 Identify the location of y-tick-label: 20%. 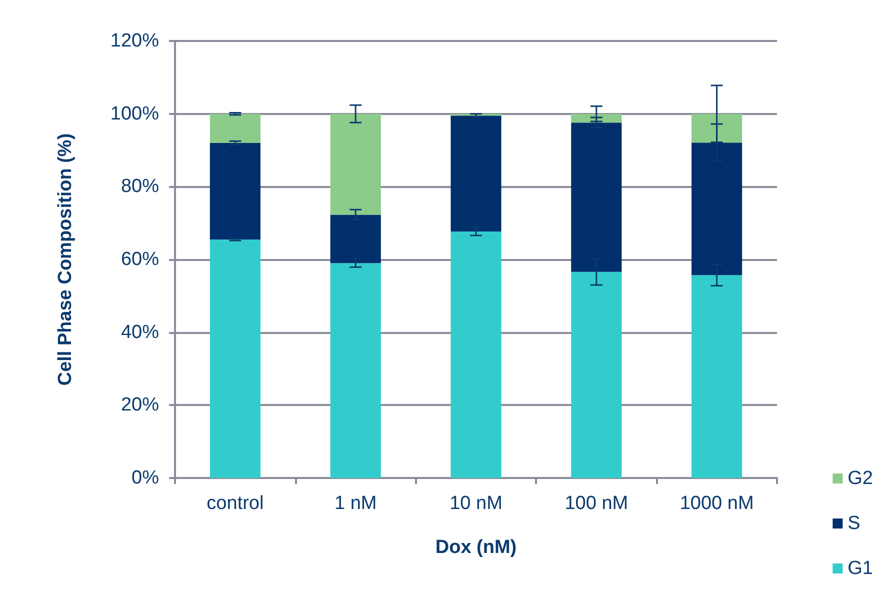
(140, 405).